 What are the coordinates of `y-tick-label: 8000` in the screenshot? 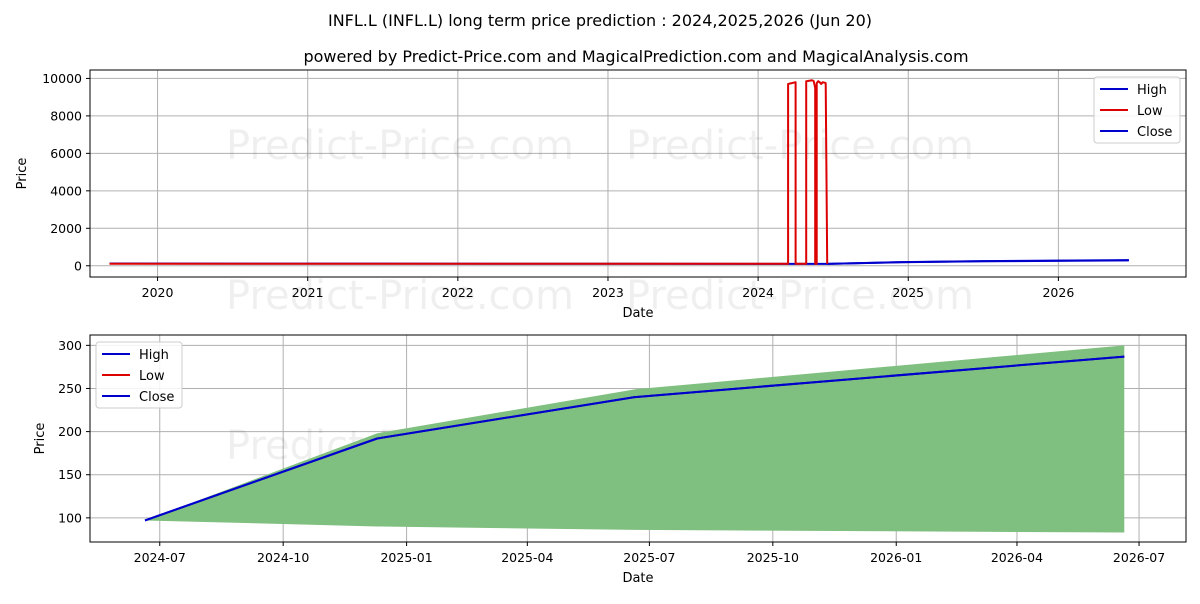 It's located at (66, 115).